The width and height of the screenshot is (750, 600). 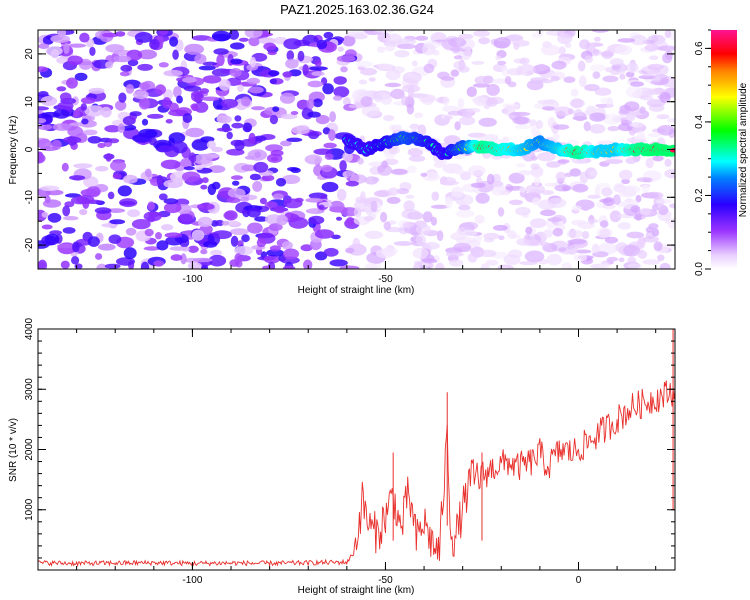 What do you see at coordinates (672, 150) in the screenshot?
I see `ridge-core` at bounding box center [672, 150].